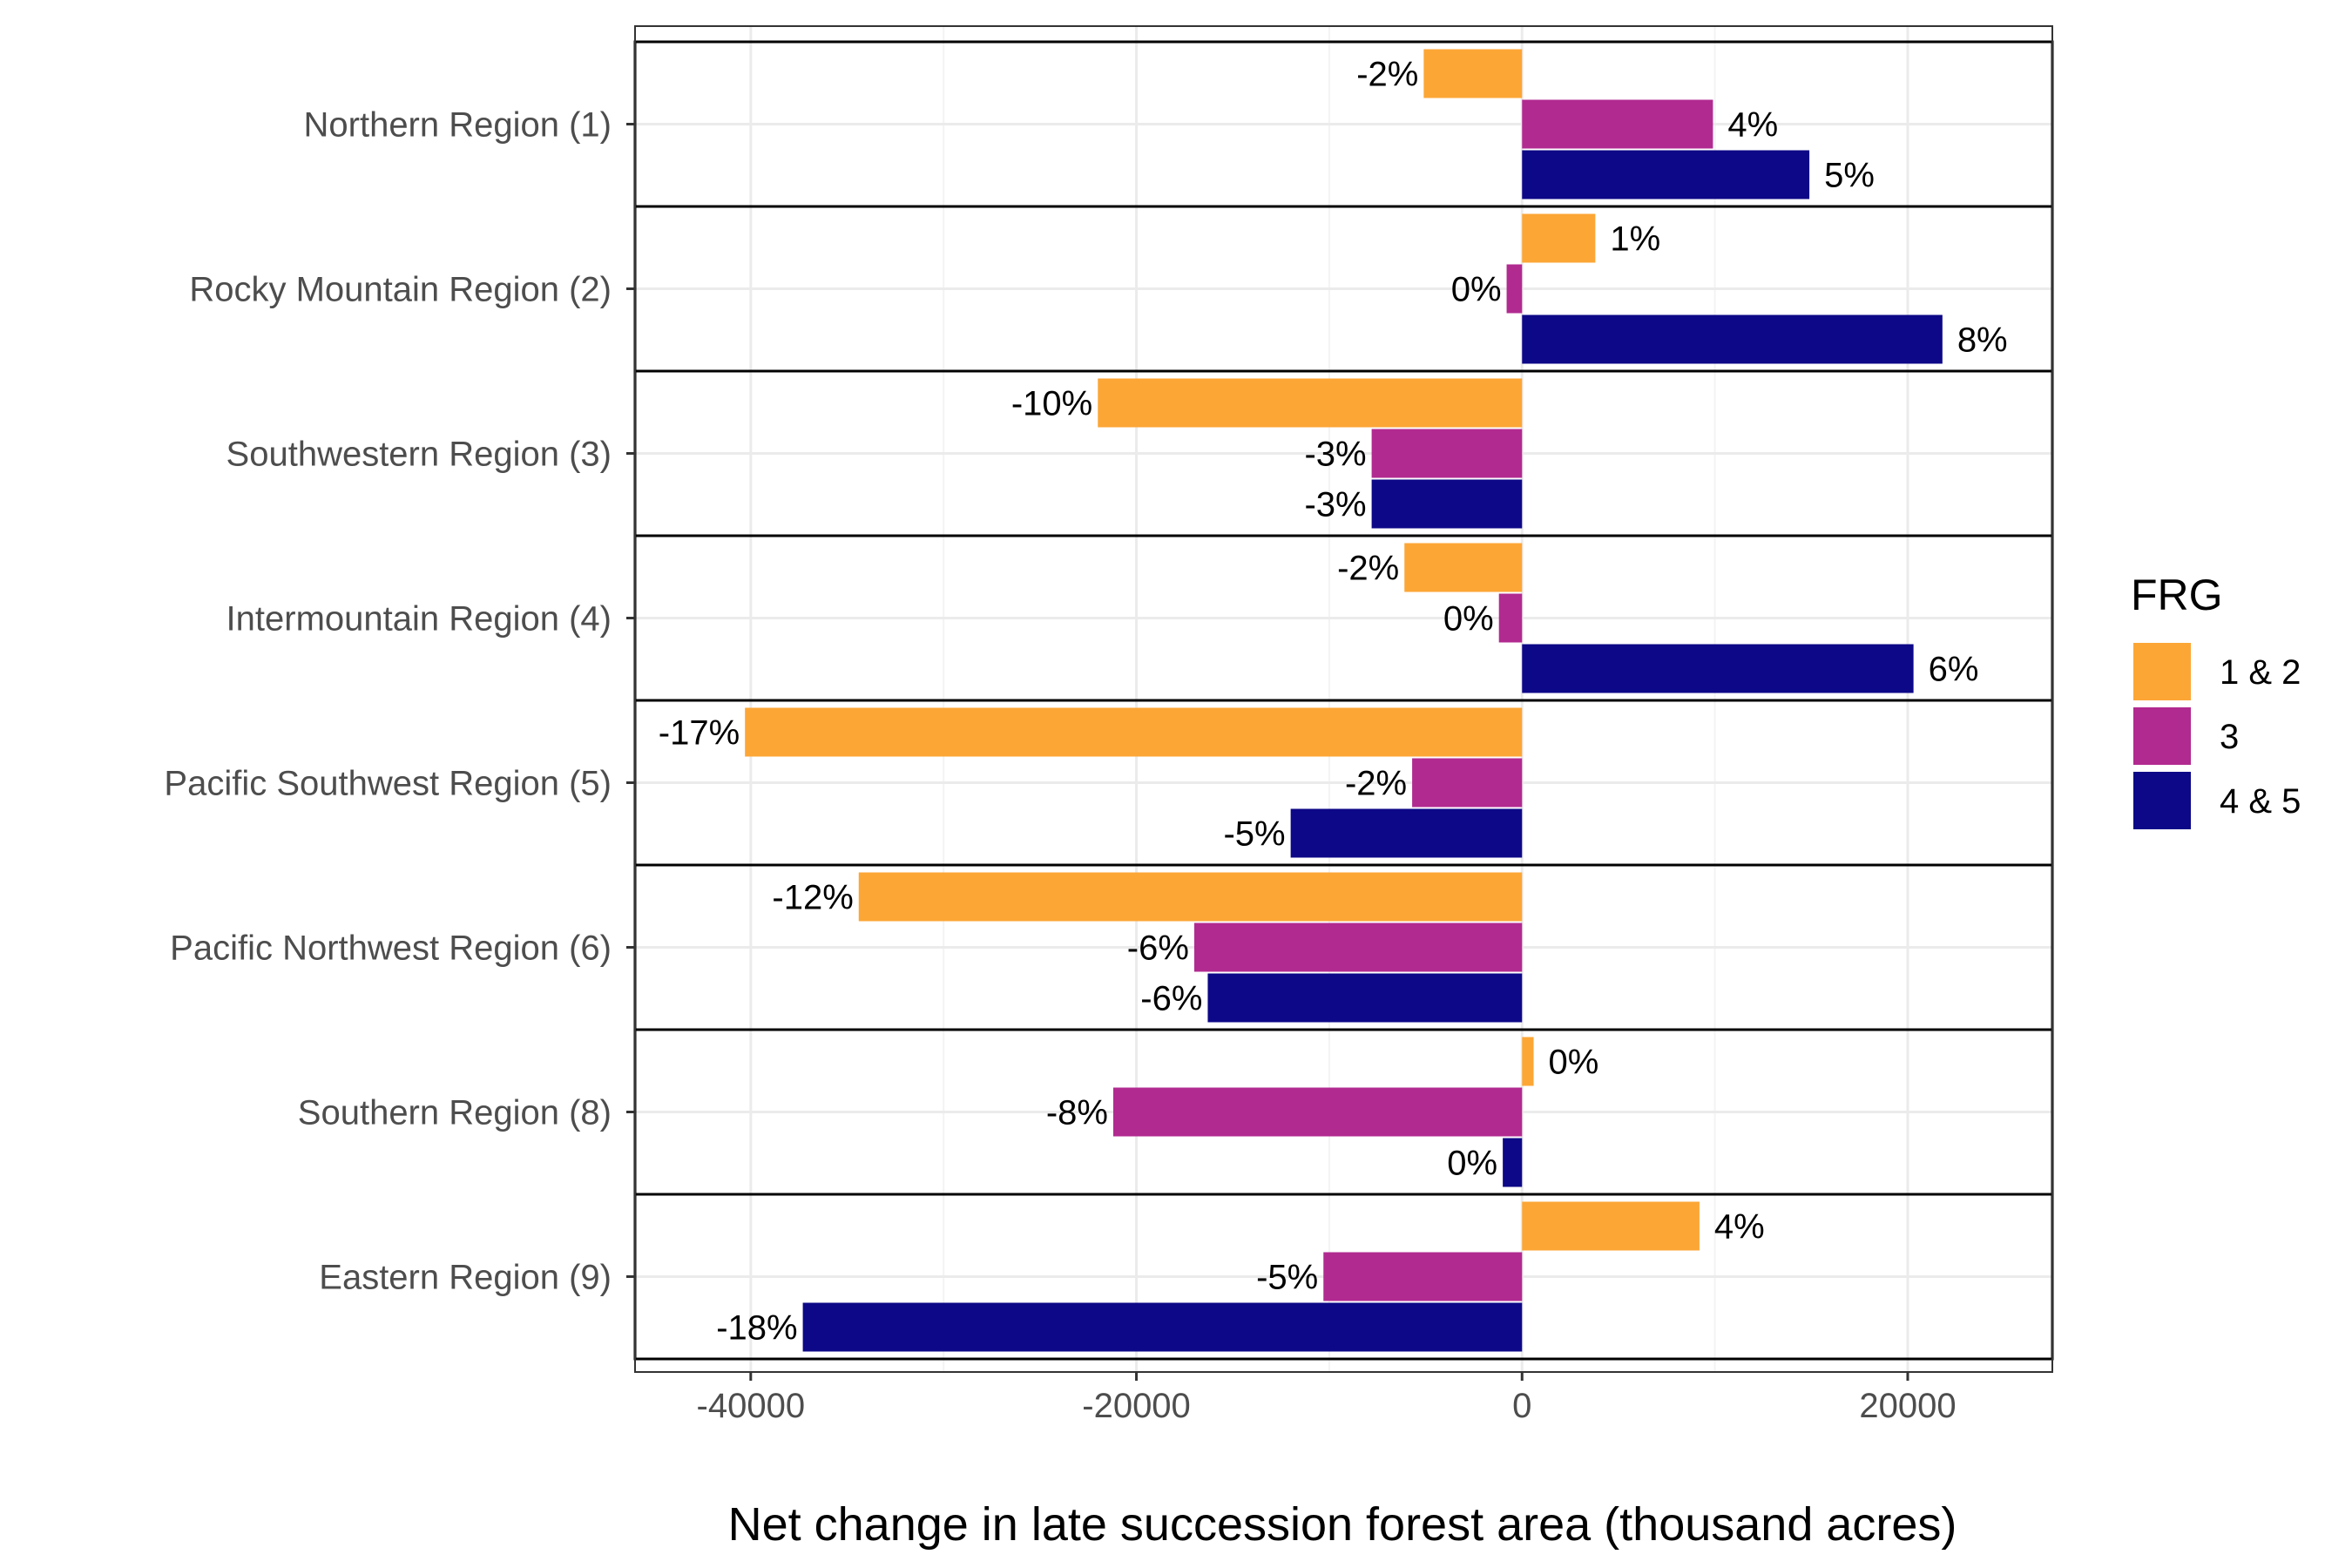  What do you see at coordinates (419, 619) in the screenshot?
I see `region-label: Intermountain Region (4)` at bounding box center [419, 619].